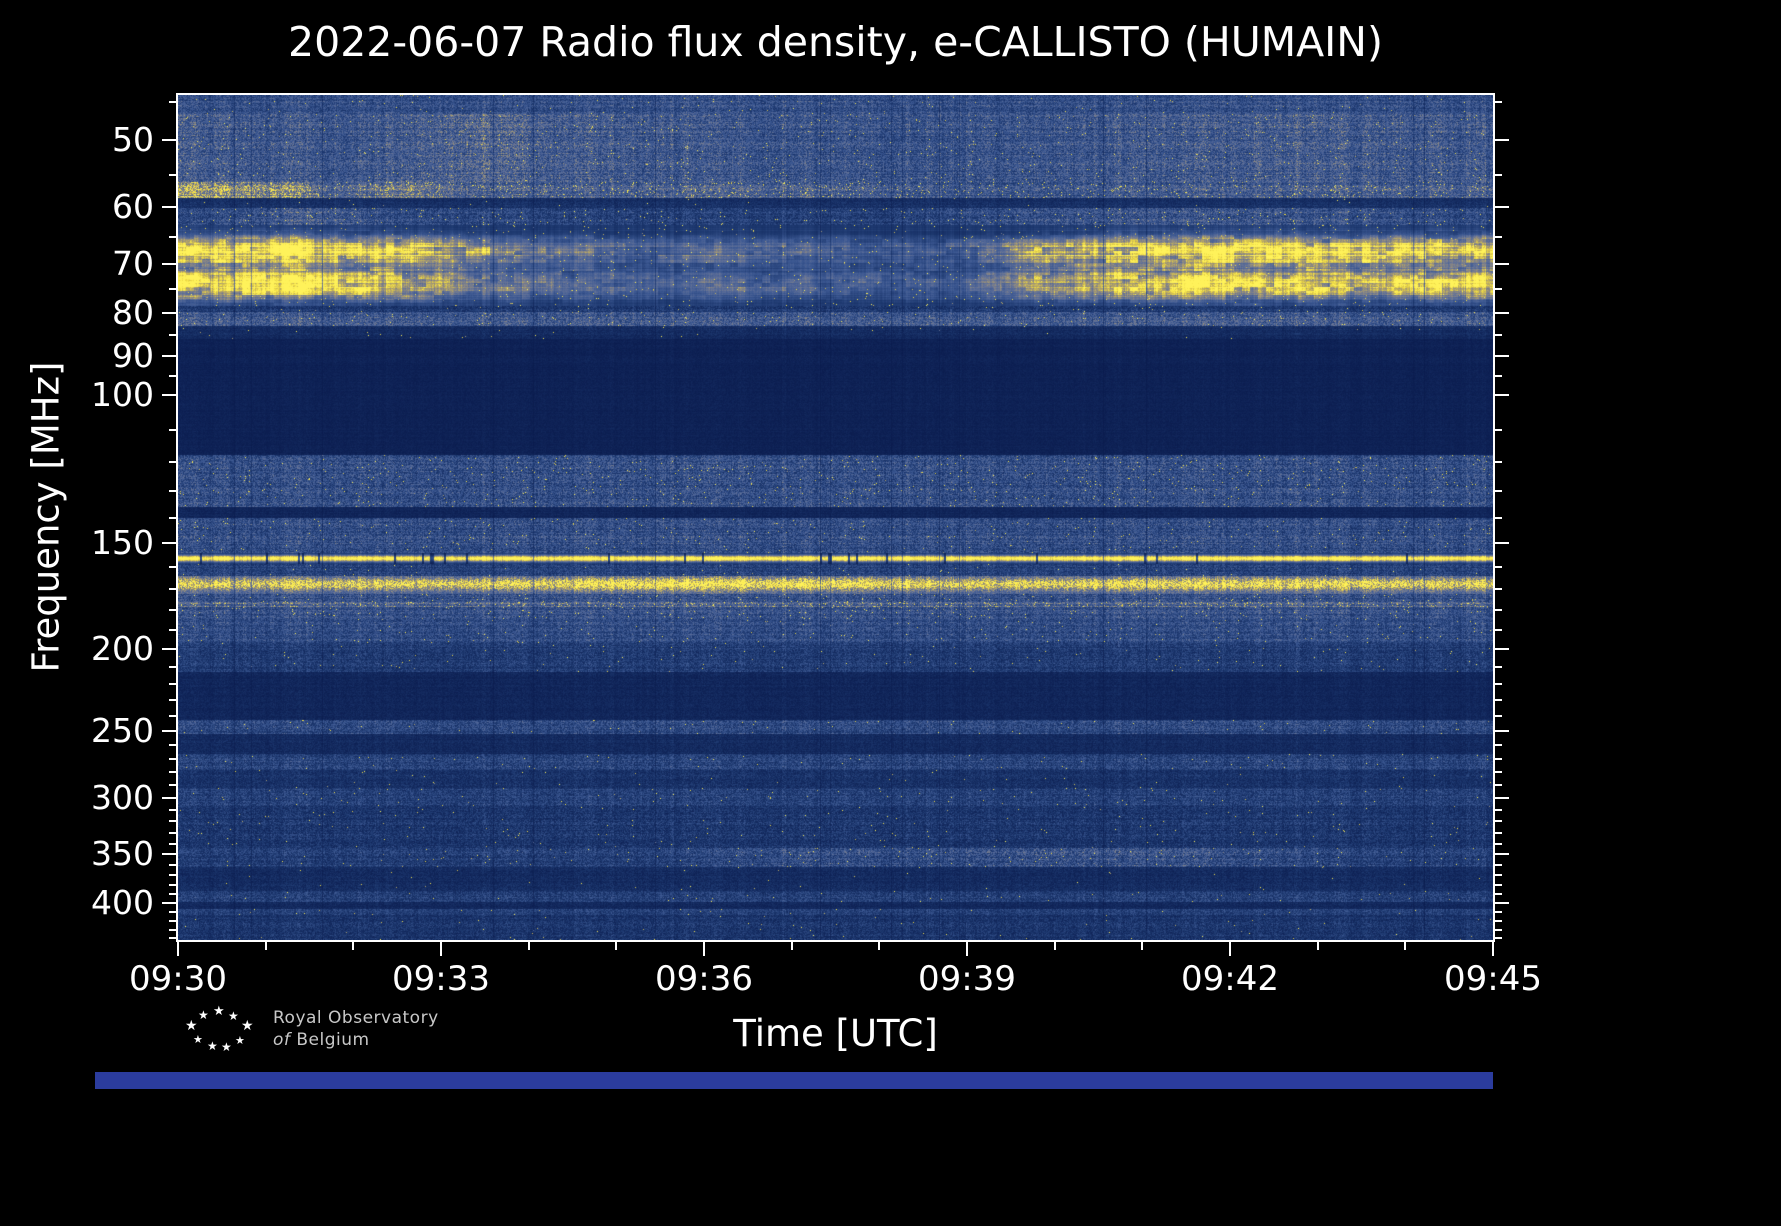  Describe the element at coordinates (356, 1017) in the screenshot. I see `rob-logo-text-line1: Royal Observatory` at that location.